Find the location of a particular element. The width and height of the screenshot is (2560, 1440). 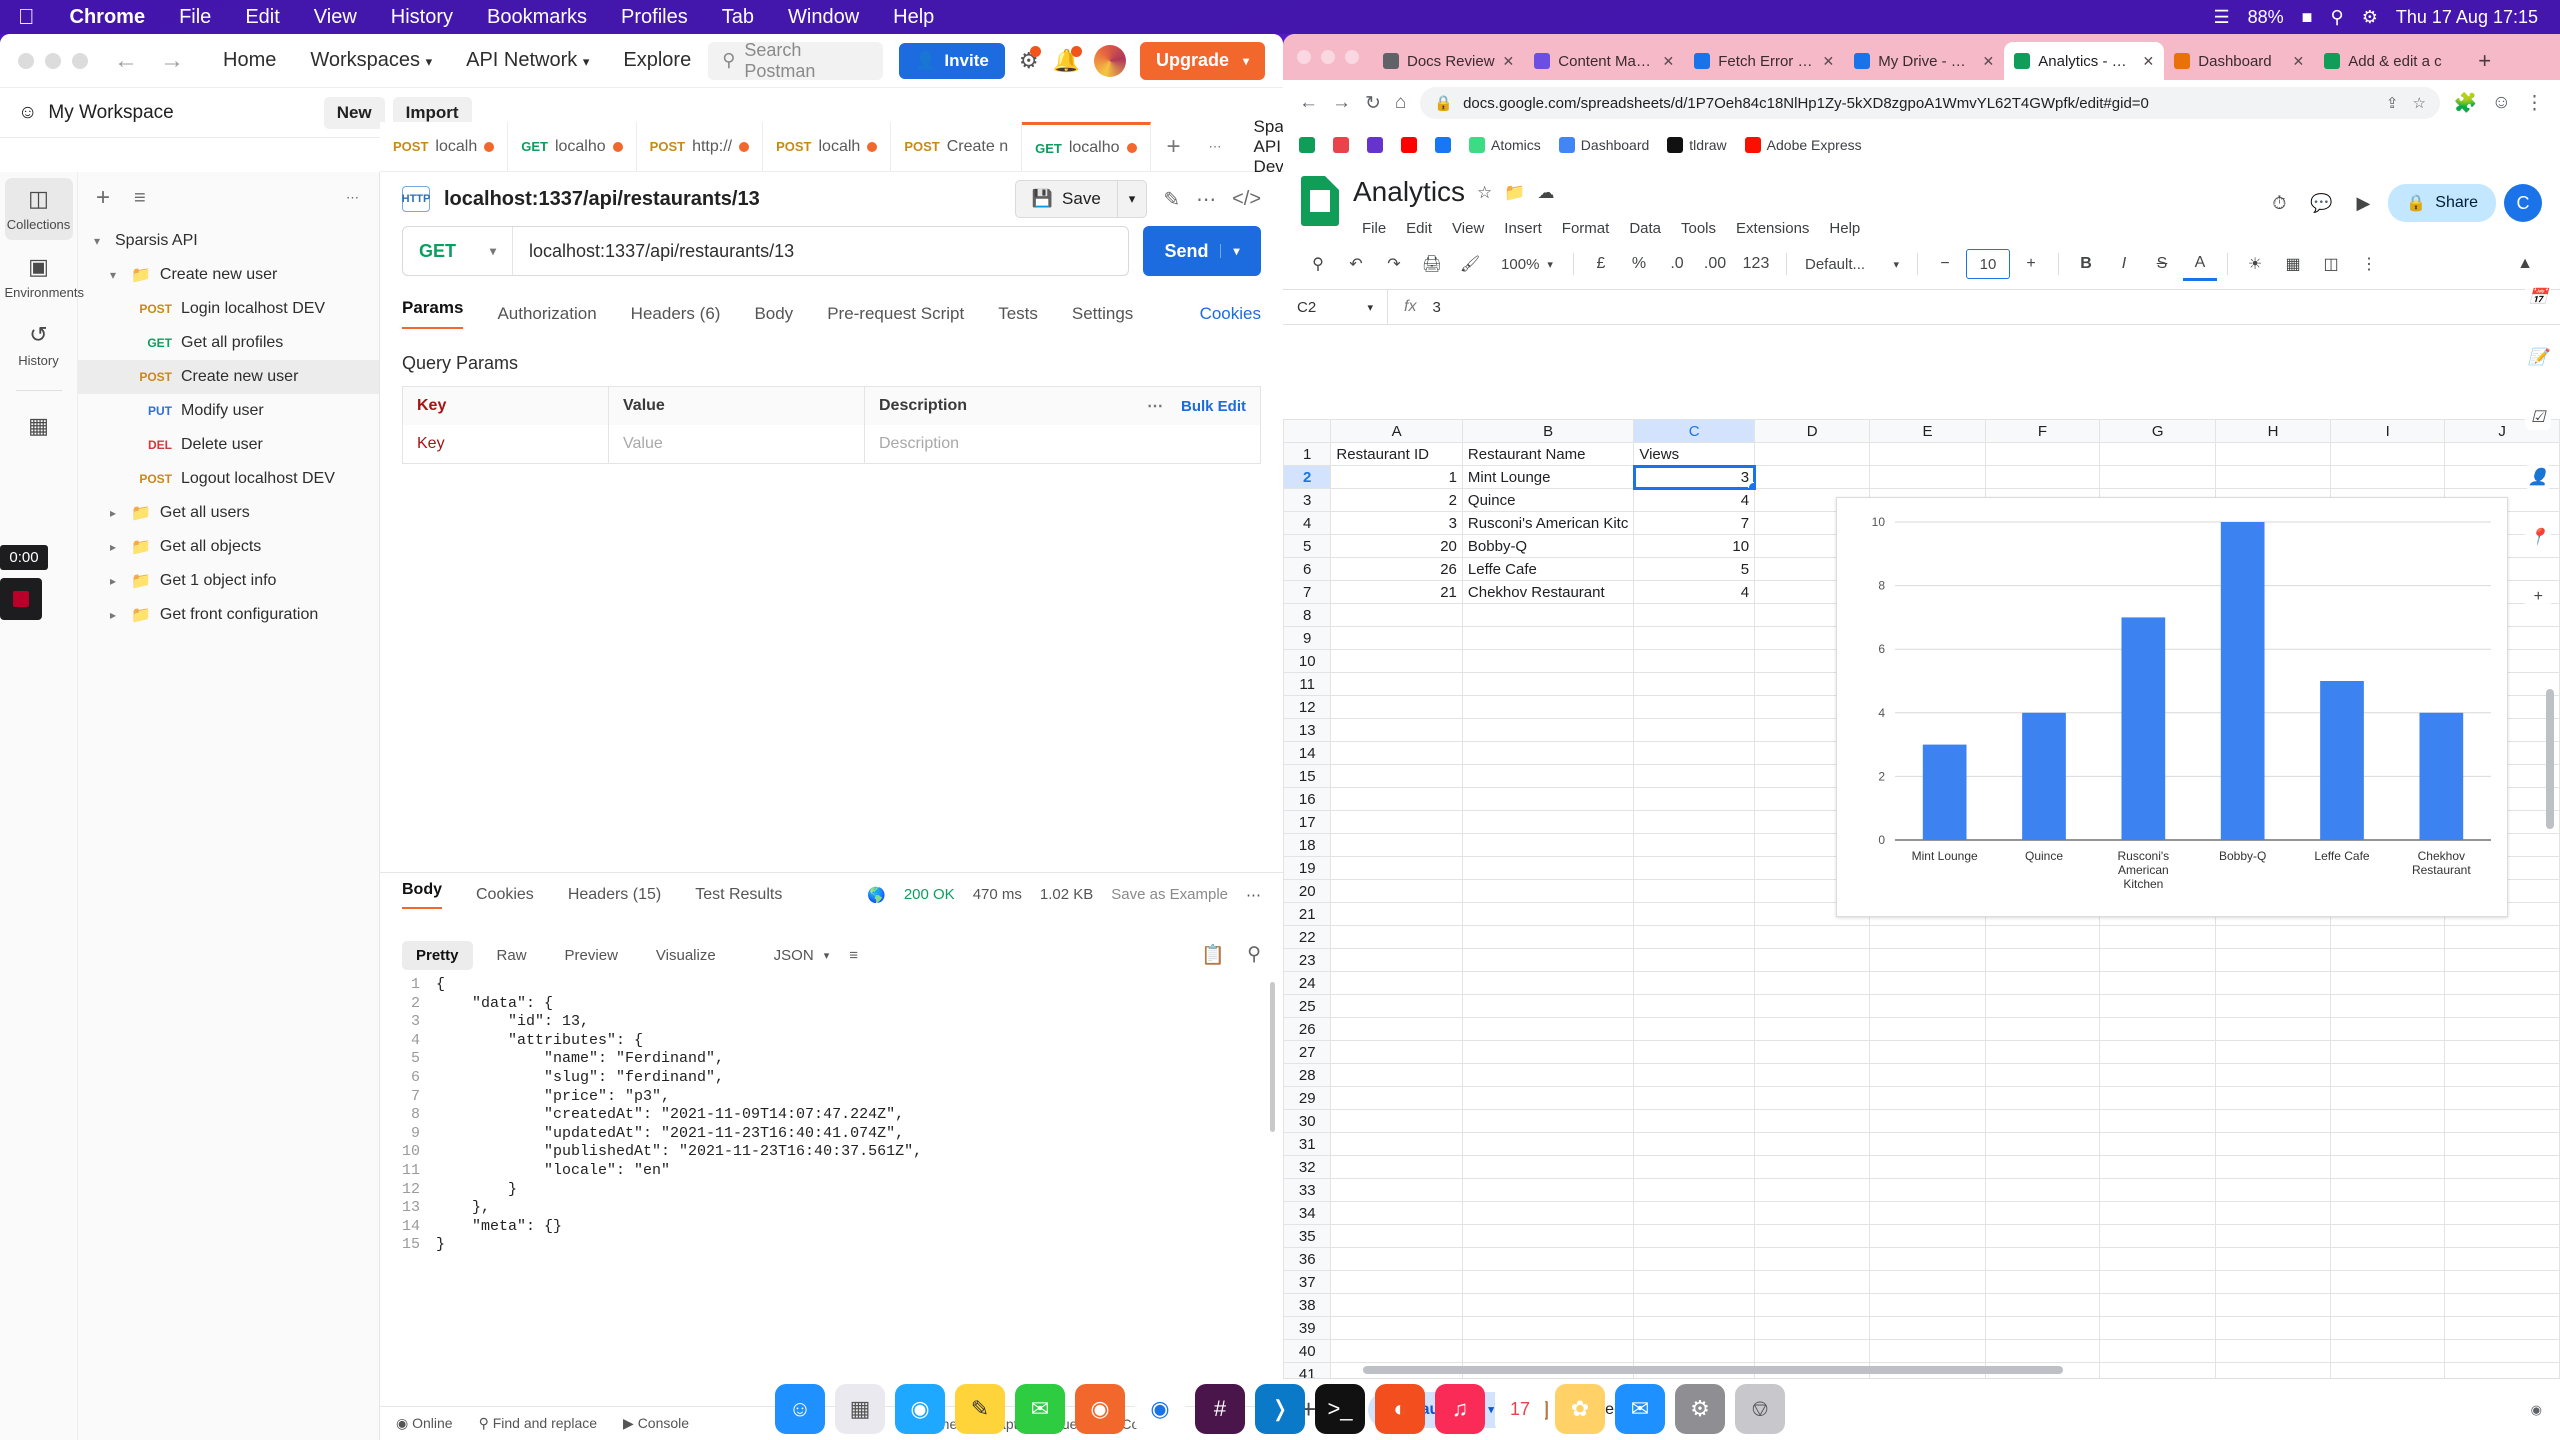

tab-prerequest-script: Pre-request Script is located at coordinates (896, 313).